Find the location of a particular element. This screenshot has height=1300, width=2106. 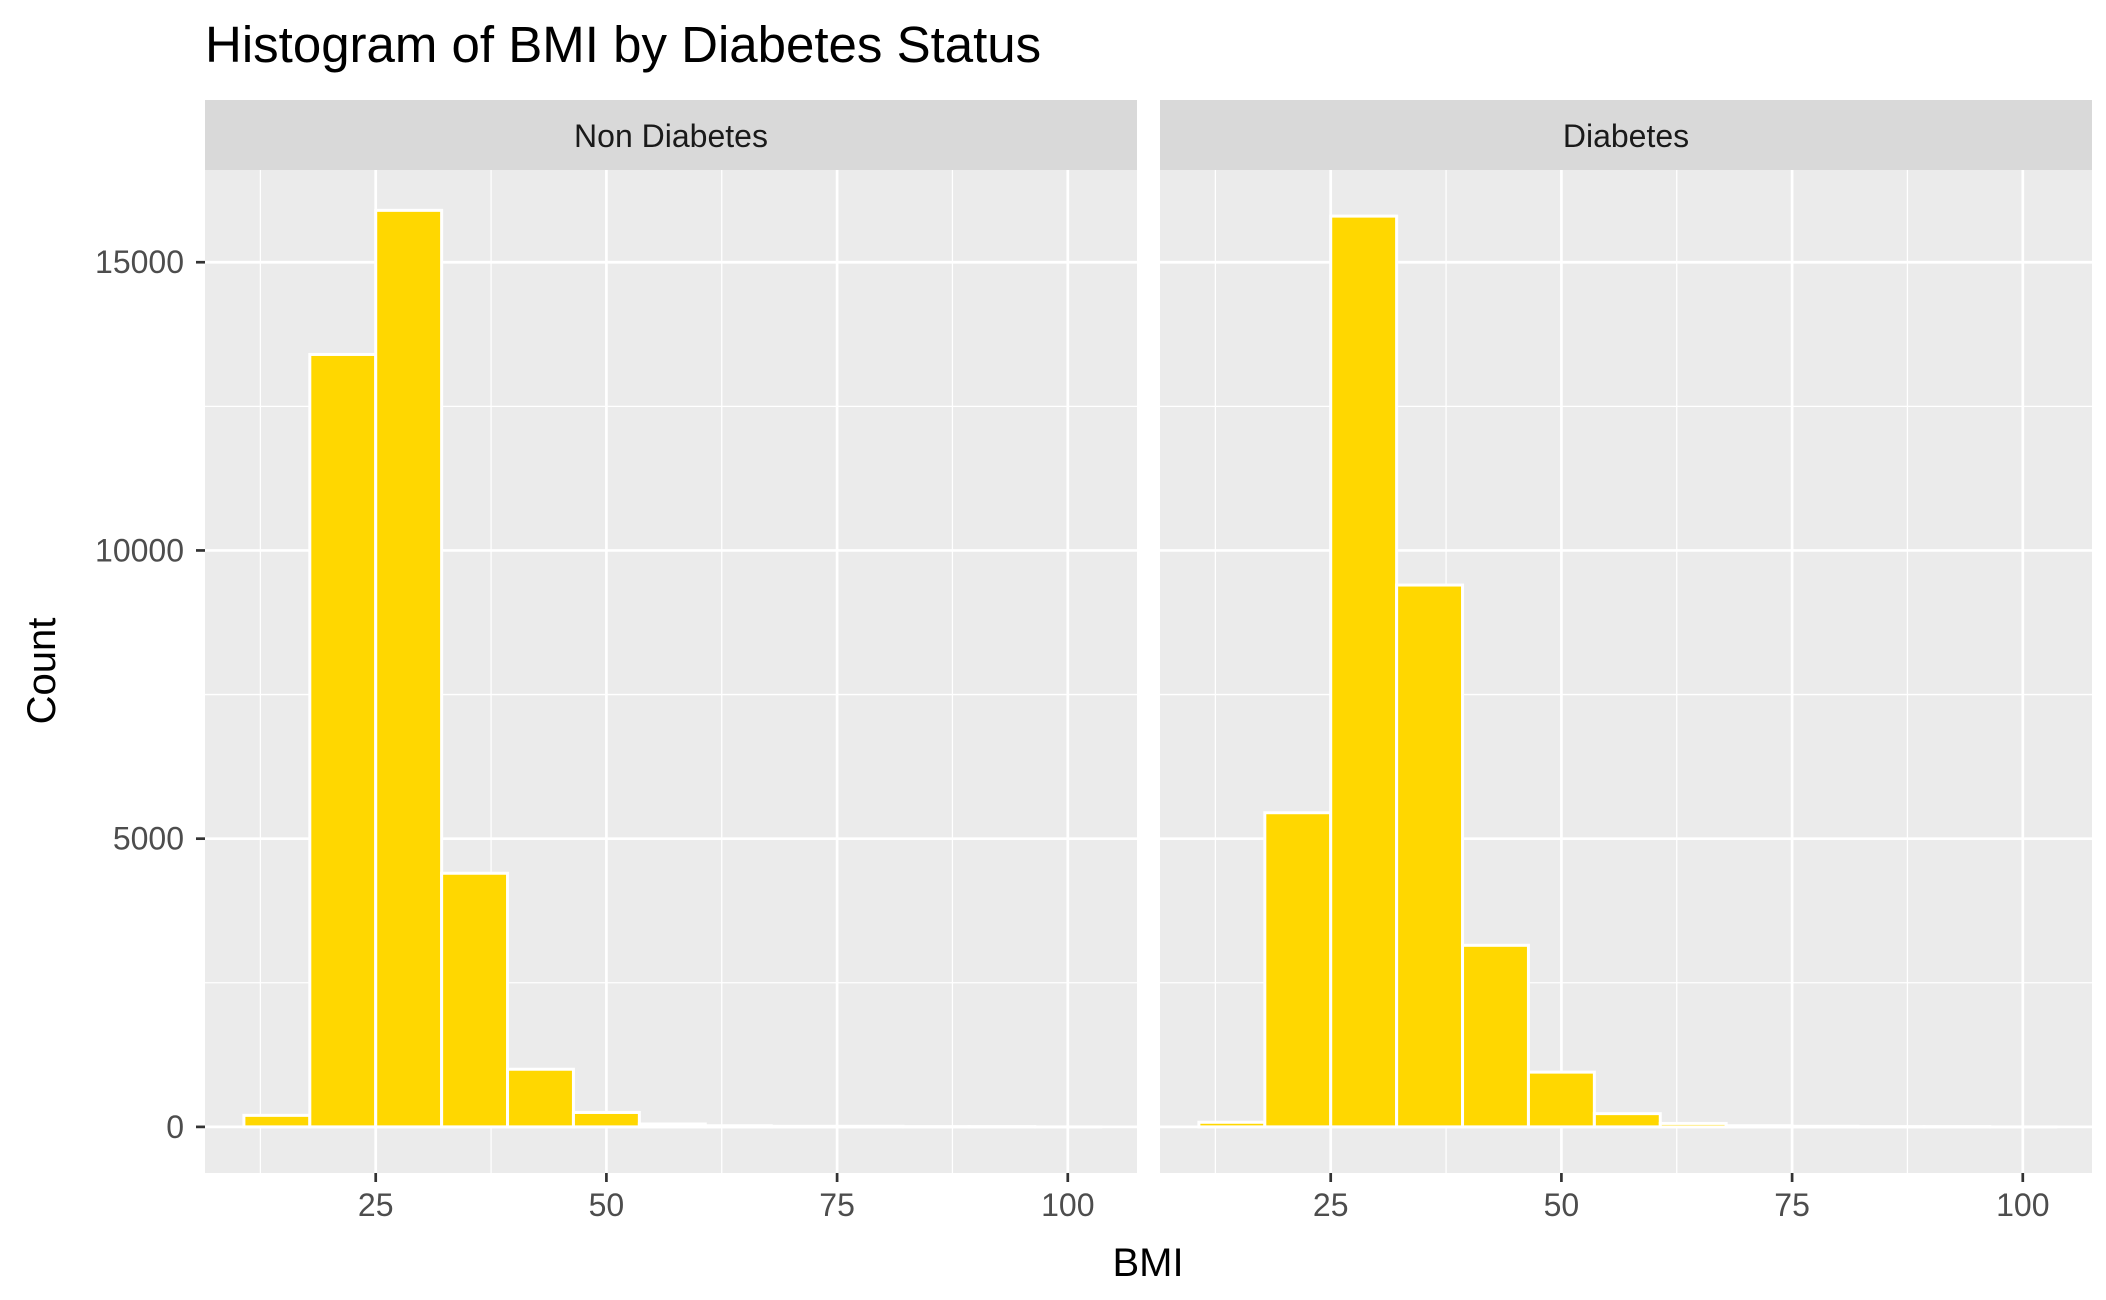

y-axis: 0 5000 10000 15000 is located at coordinates (150, 694).